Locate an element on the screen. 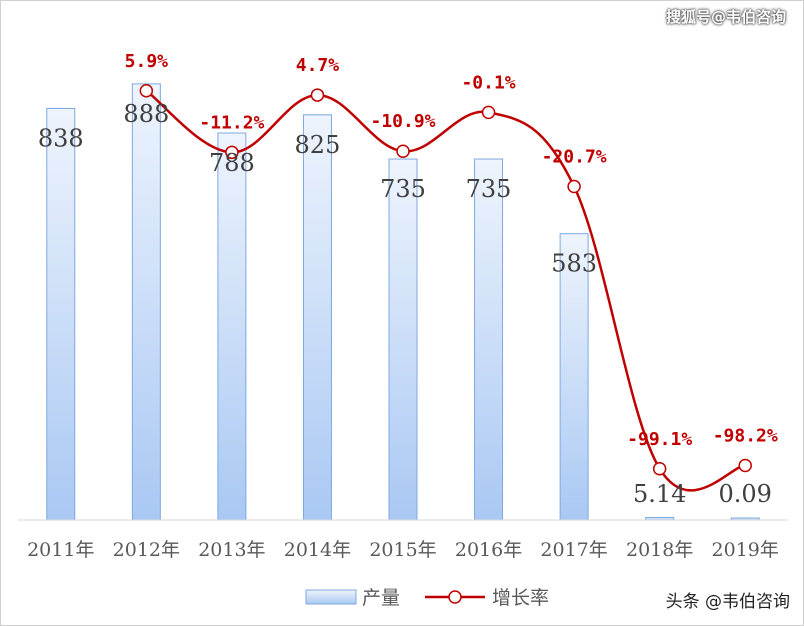 The image size is (804, 626). x-tick-label: 2018年 is located at coordinates (659, 550).